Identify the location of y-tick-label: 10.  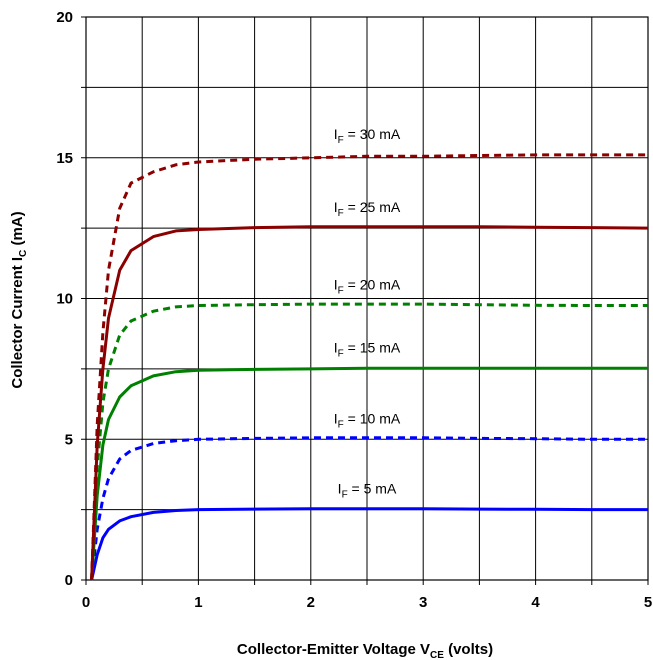
(64, 299).